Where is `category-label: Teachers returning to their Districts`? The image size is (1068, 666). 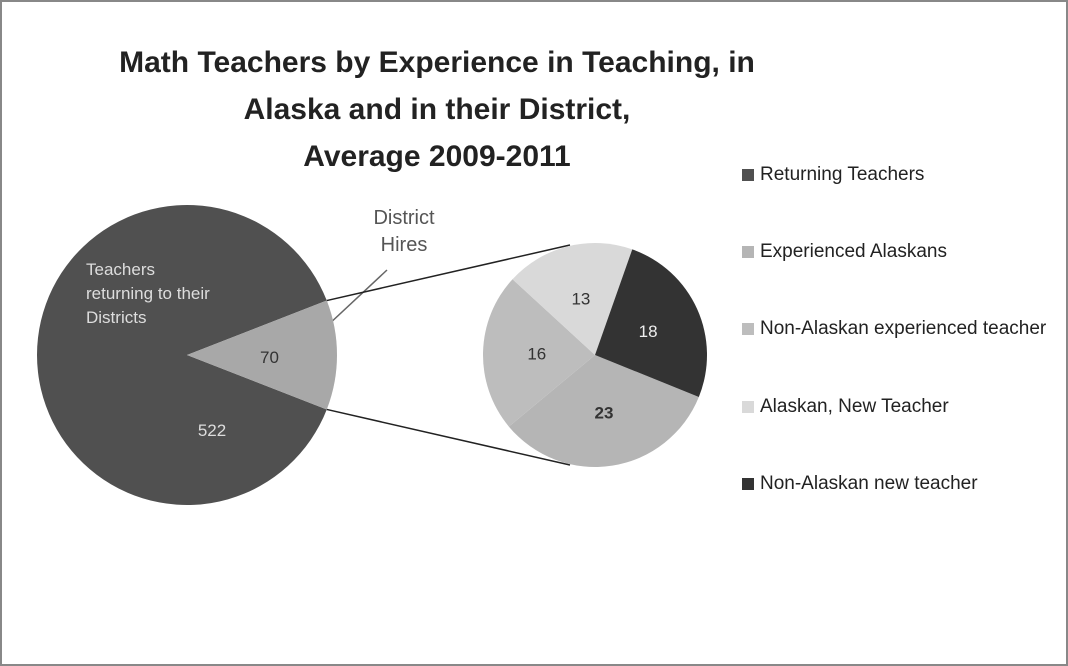
category-label: Teachers returning to their Districts is located at coordinates (148, 293).